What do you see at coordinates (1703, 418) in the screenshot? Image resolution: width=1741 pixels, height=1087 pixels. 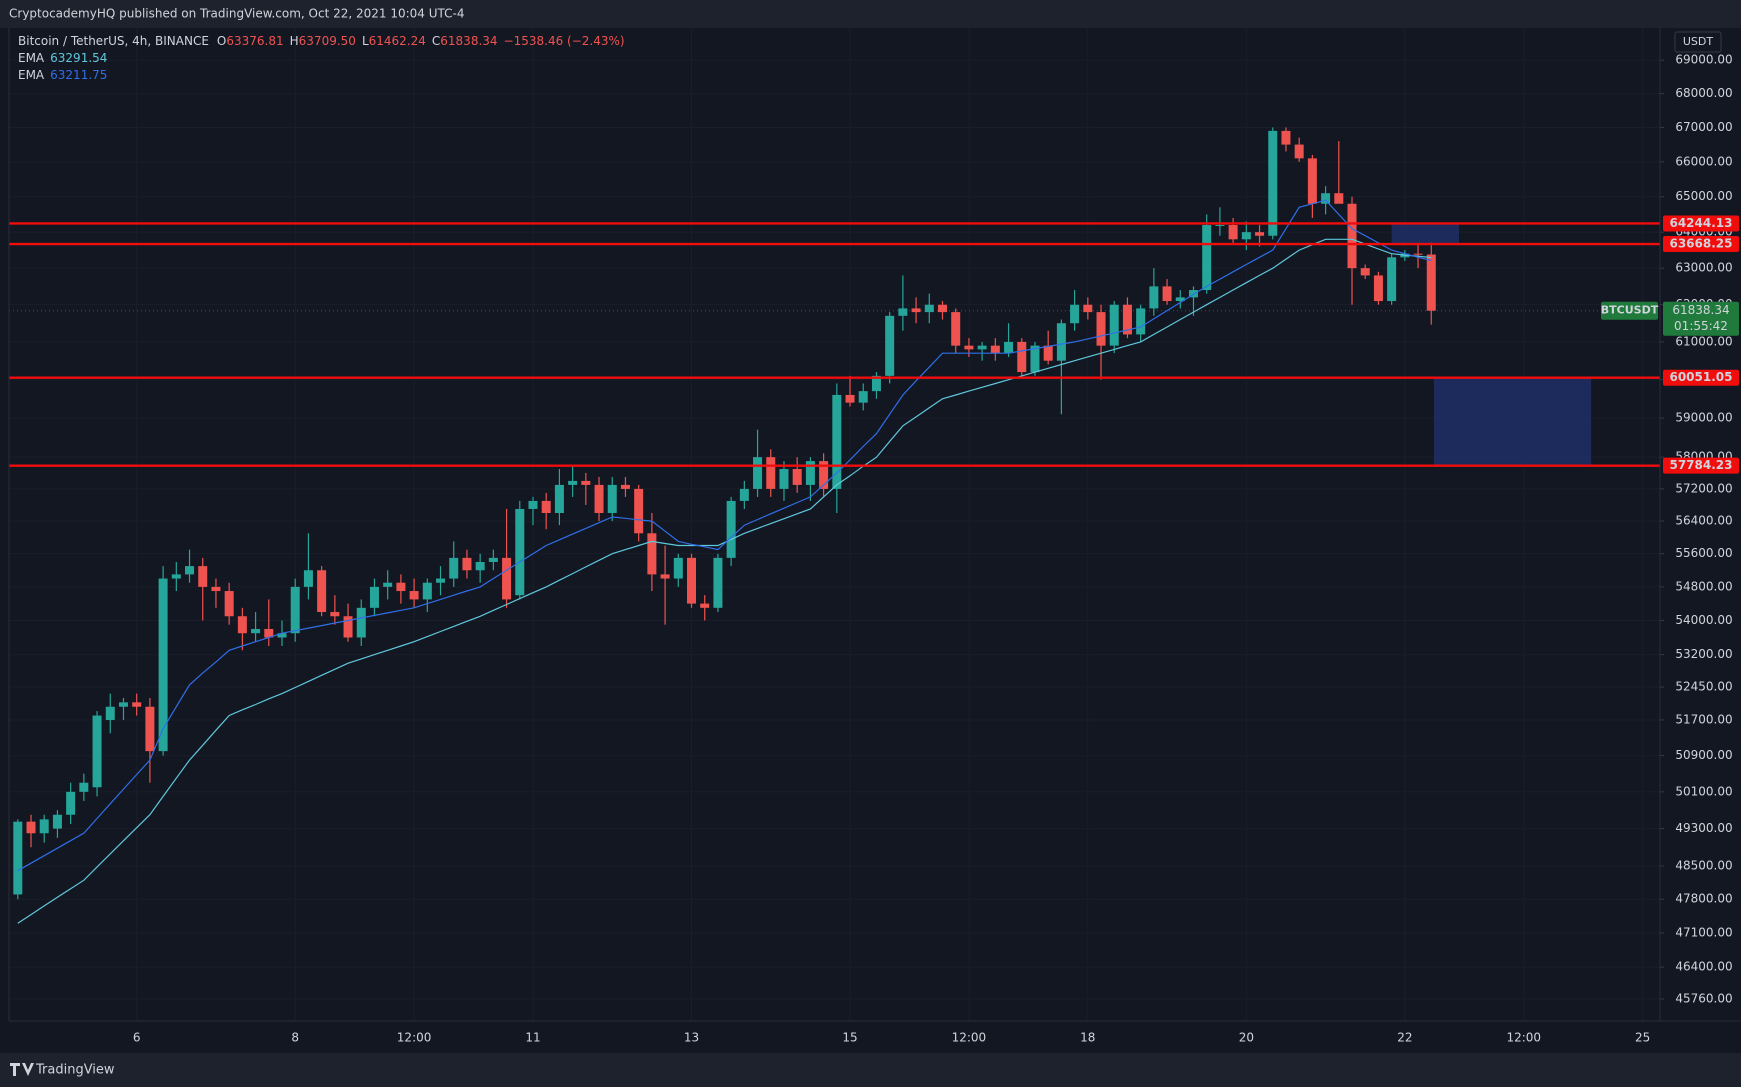 I see `y-tick-label: 59000.00` at bounding box center [1703, 418].